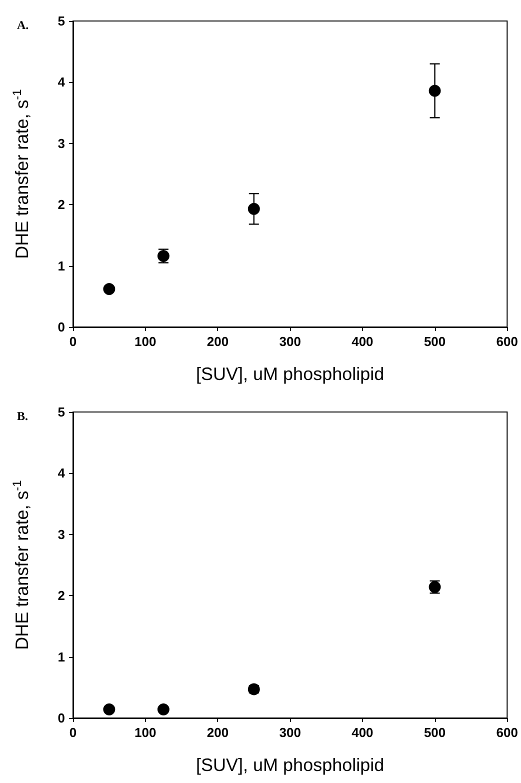 Image resolution: width=521 pixels, height=783 pixels. What do you see at coordinates (22, 416) in the screenshot?
I see `chart-title: B.` at bounding box center [22, 416].